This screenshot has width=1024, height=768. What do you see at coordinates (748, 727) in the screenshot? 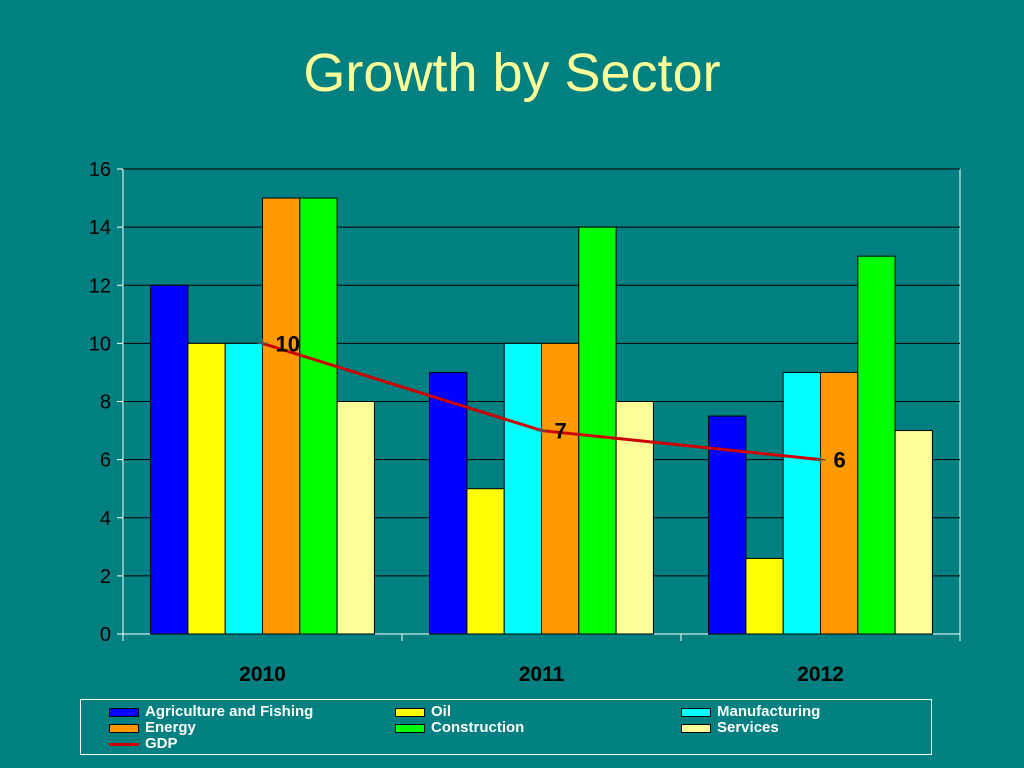
I see `legend-label-services: Services` at bounding box center [748, 727].